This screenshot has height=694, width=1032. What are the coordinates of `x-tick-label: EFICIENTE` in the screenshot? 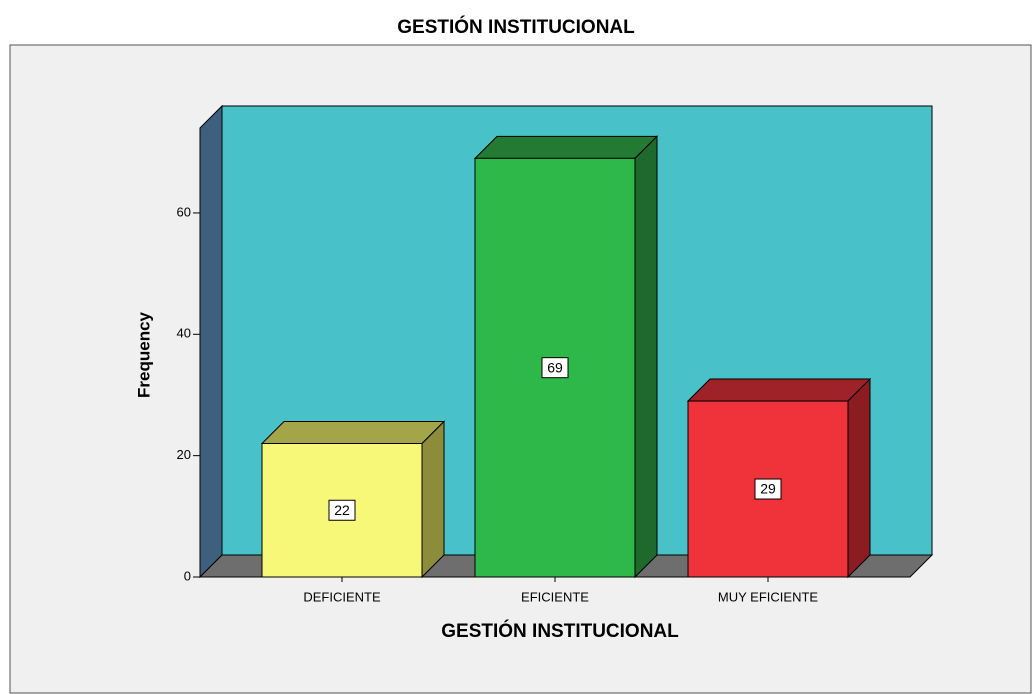 It's located at (555, 596).